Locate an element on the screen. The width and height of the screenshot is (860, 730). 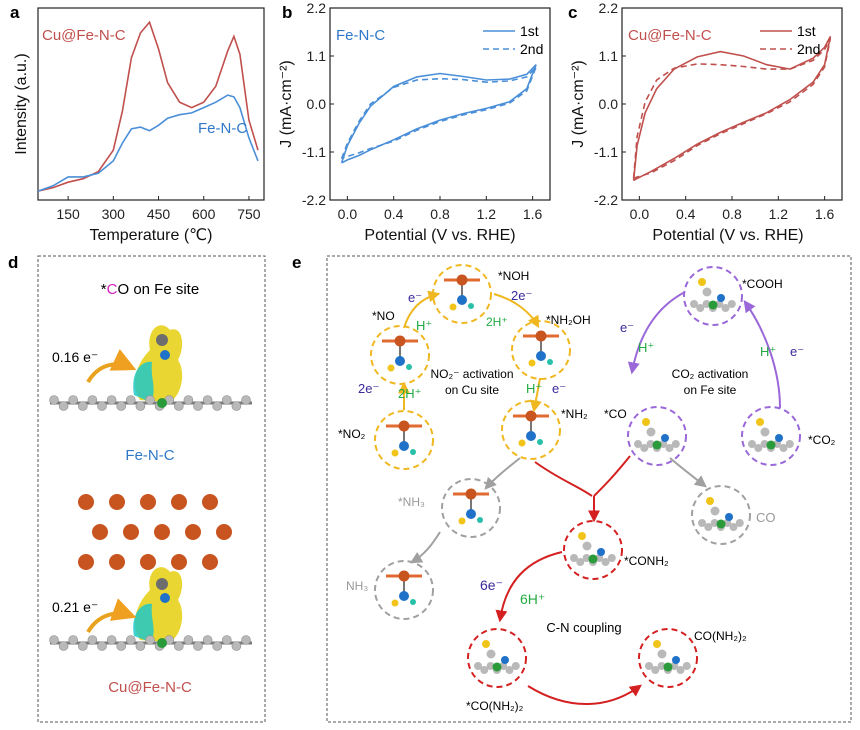
x-tick-label: 150 is located at coordinates (68, 214).